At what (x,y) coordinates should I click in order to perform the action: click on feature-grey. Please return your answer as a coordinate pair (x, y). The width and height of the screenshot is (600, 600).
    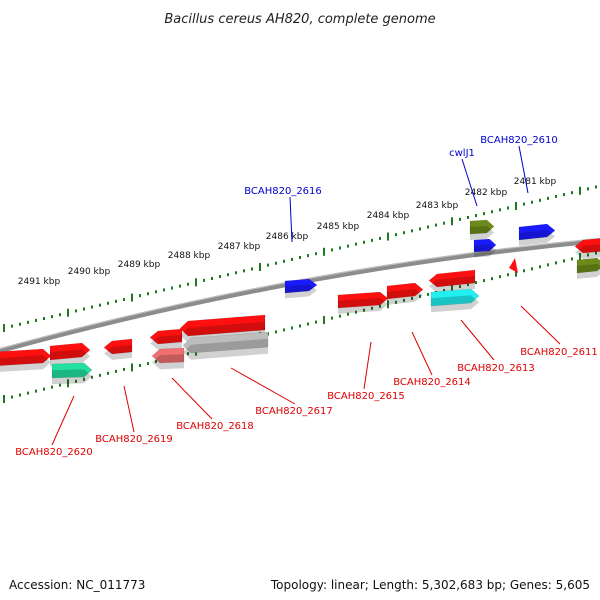
    Looking at the image, I should click on (225, 345).